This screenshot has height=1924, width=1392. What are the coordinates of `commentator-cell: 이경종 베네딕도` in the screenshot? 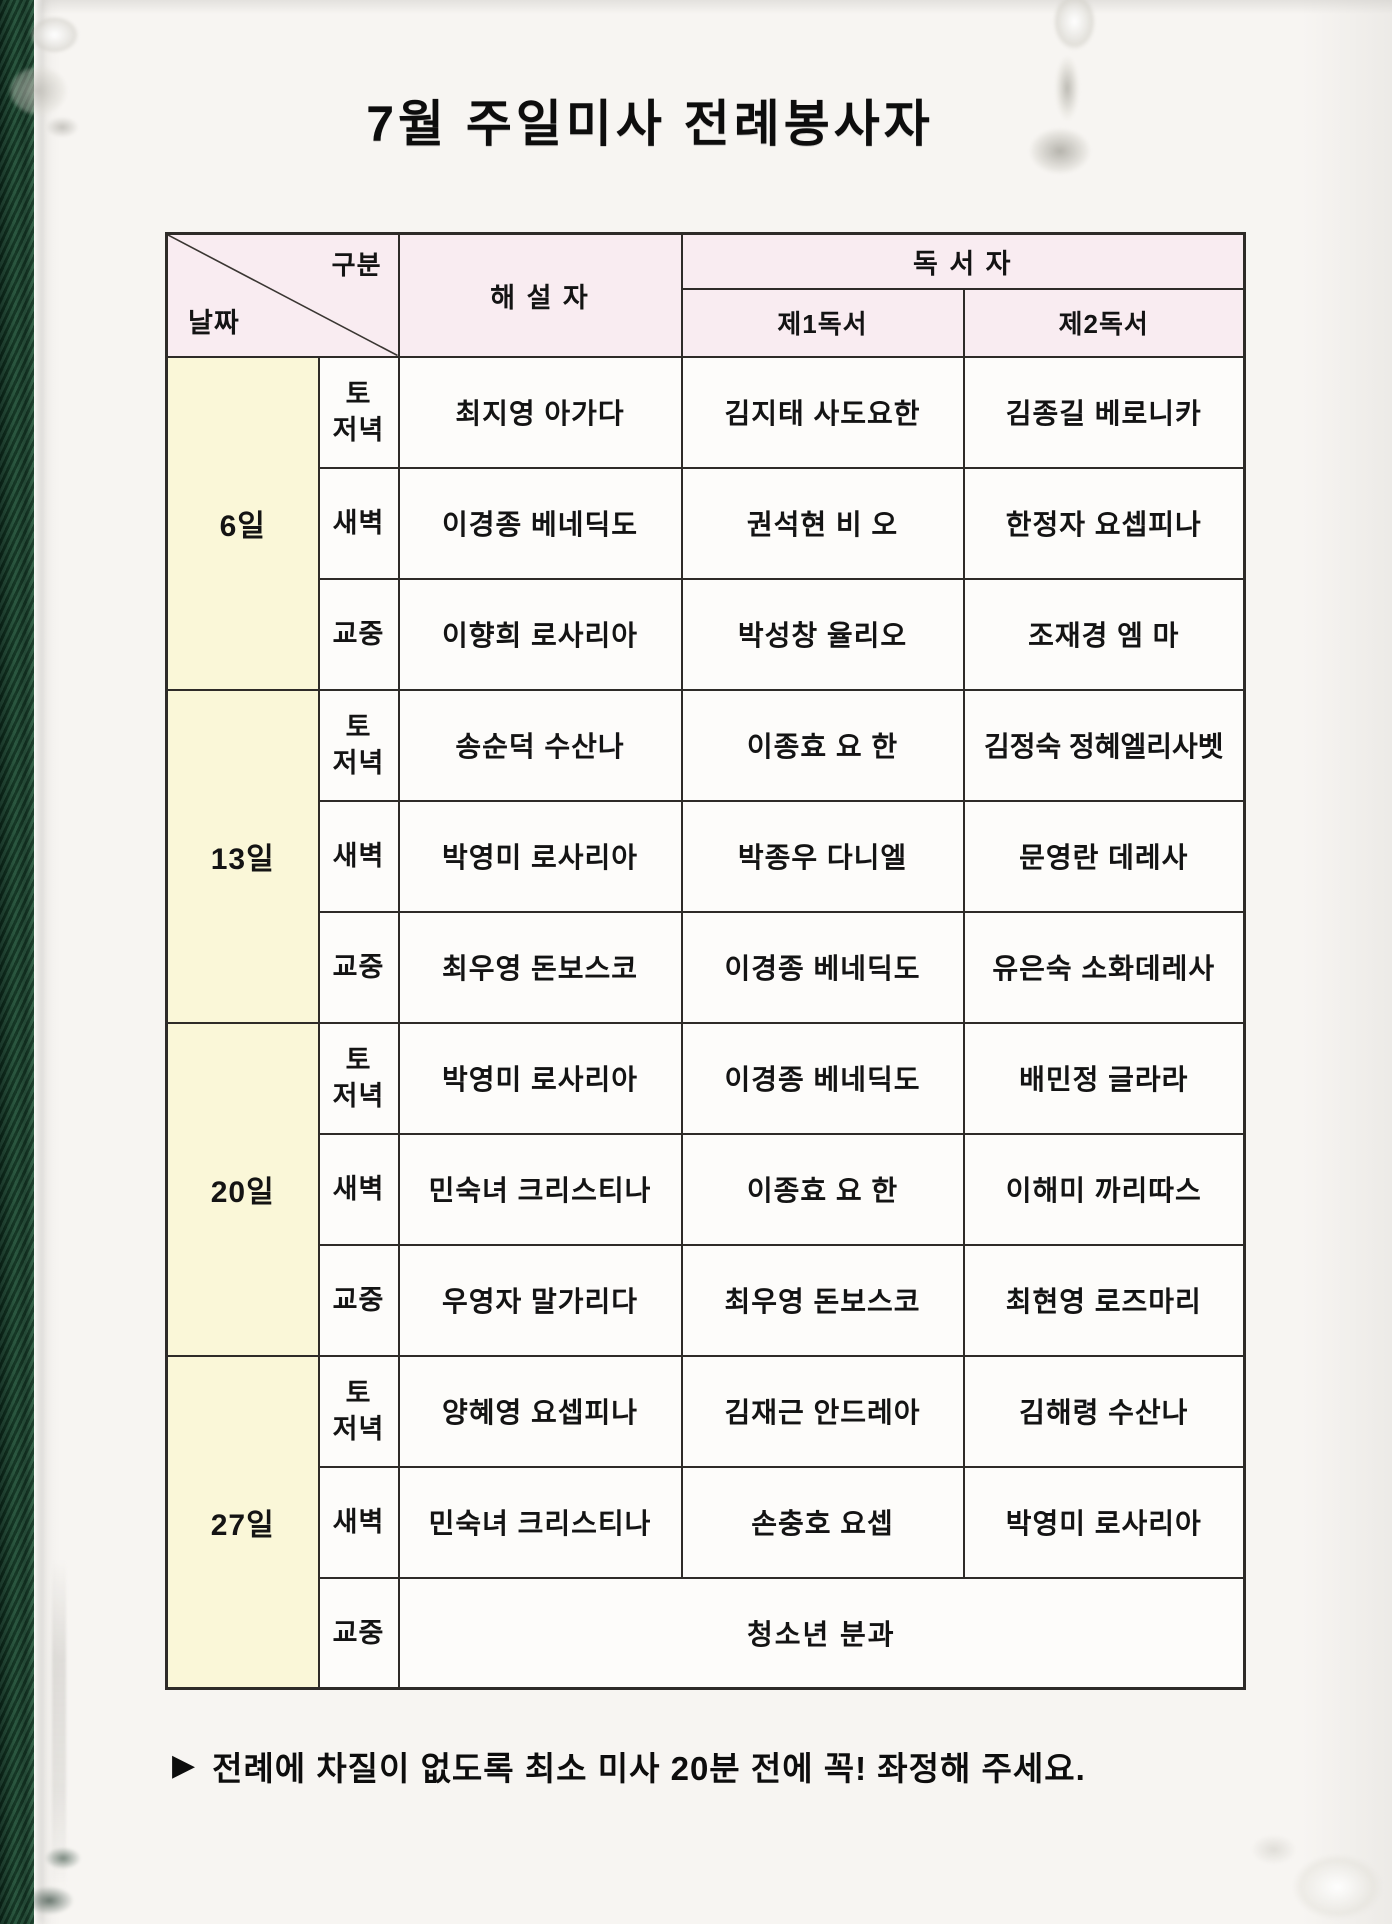 It's located at (540, 523).